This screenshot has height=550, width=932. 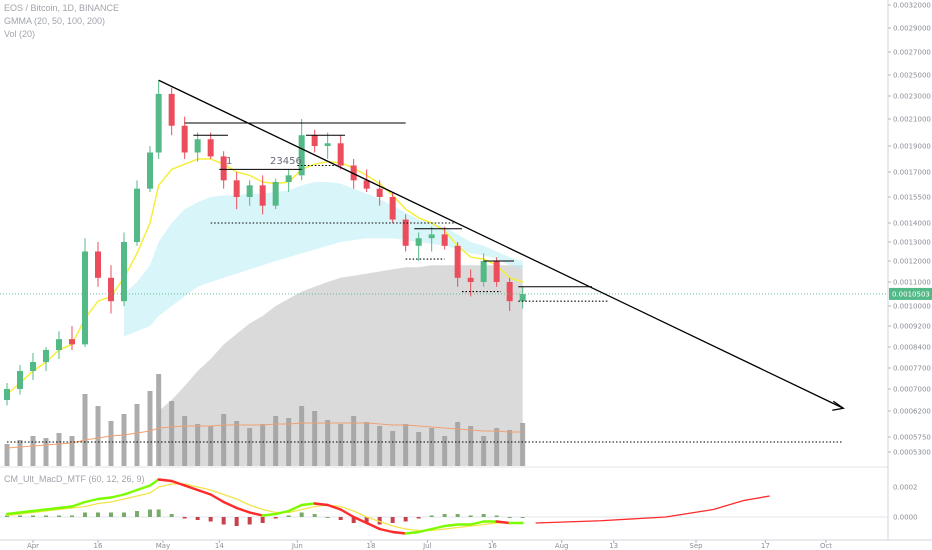 I want to click on price-tick-label: 0.0017000, so click(x=912, y=173).